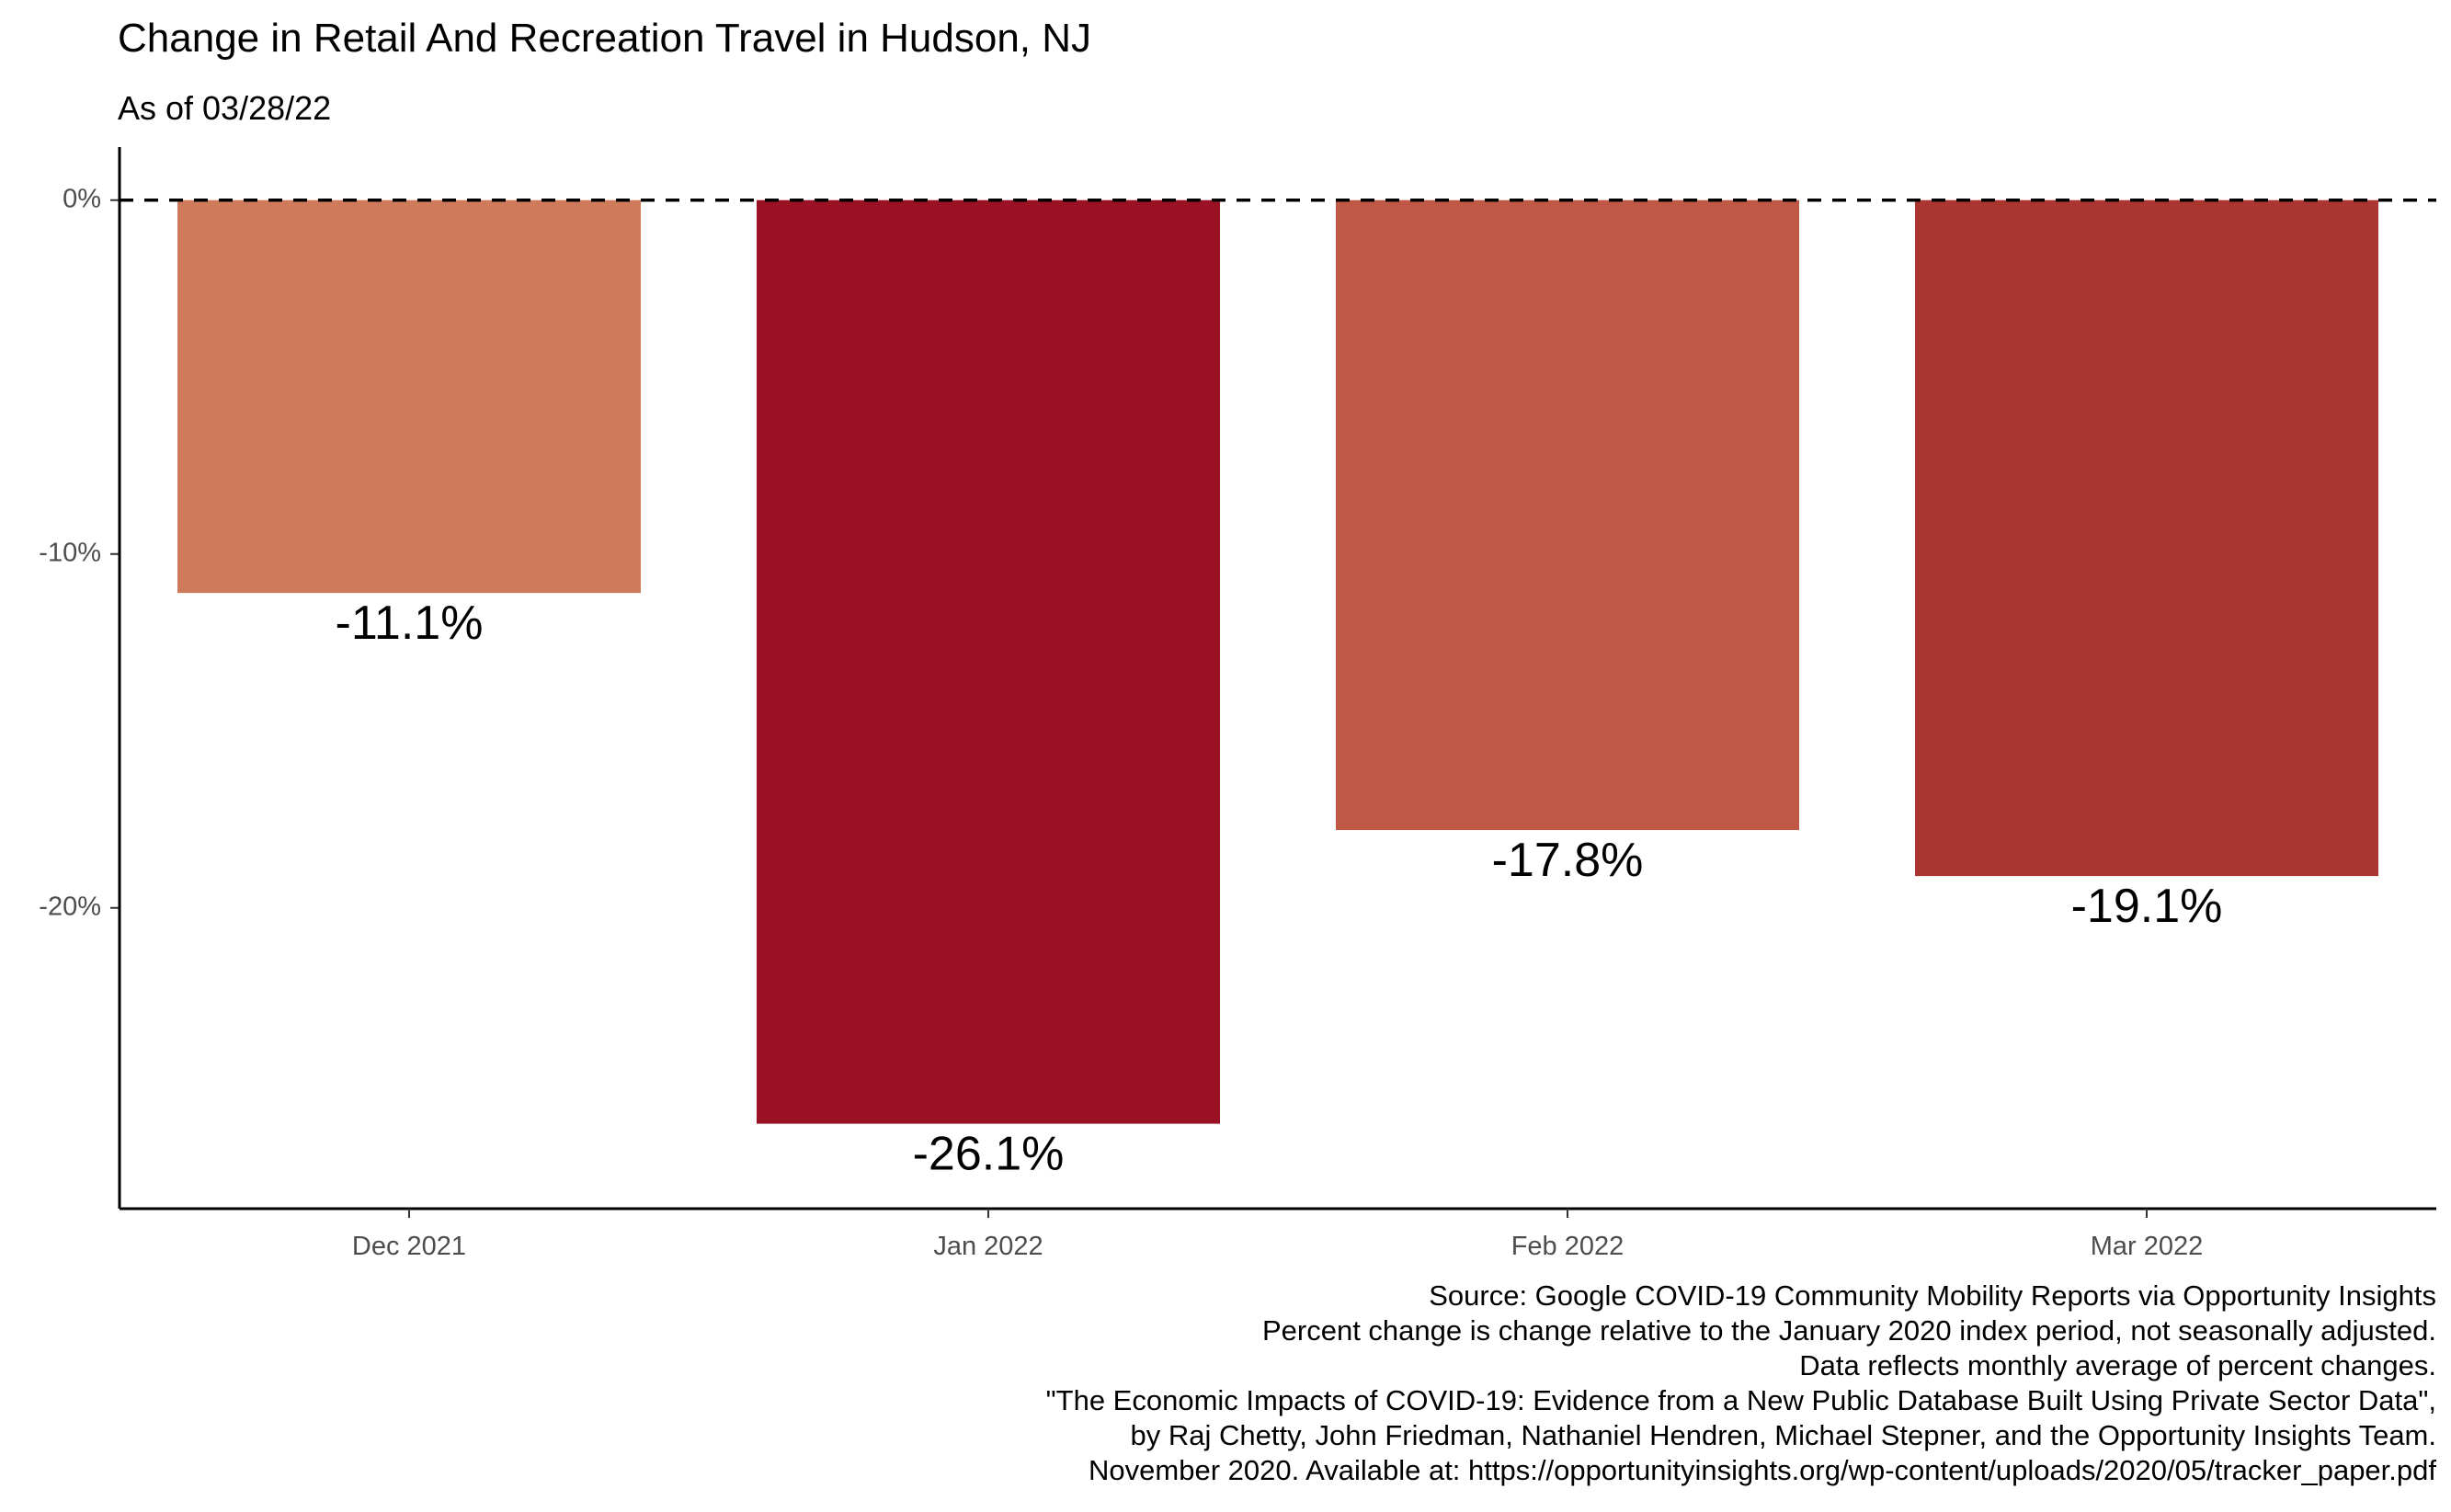 Image resolution: width=2451 pixels, height=1512 pixels. Describe the element at coordinates (2147, 906) in the screenshot. I see `bar-value-label-3: -19.1%` at that location.